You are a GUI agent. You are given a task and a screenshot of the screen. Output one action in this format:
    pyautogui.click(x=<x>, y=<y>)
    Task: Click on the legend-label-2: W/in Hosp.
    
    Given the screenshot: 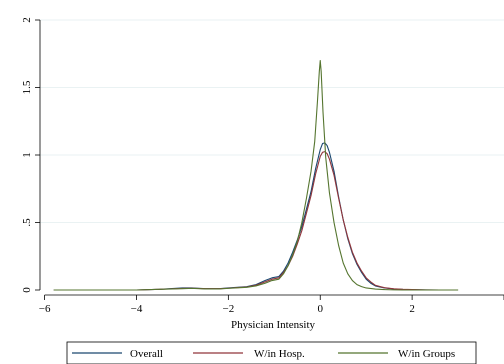 What is the action you would take?
    pyautogui.click(x=279, y=354)
    